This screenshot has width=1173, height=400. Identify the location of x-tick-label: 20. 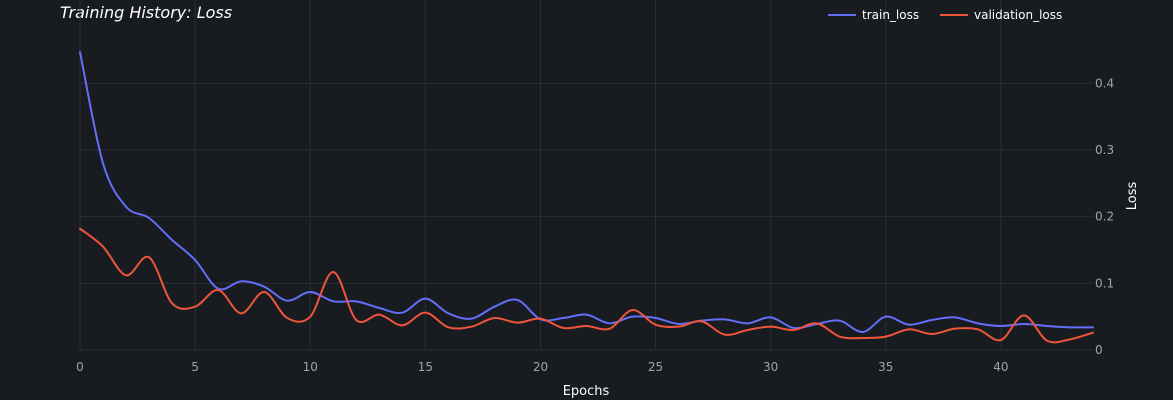
(540, 367).